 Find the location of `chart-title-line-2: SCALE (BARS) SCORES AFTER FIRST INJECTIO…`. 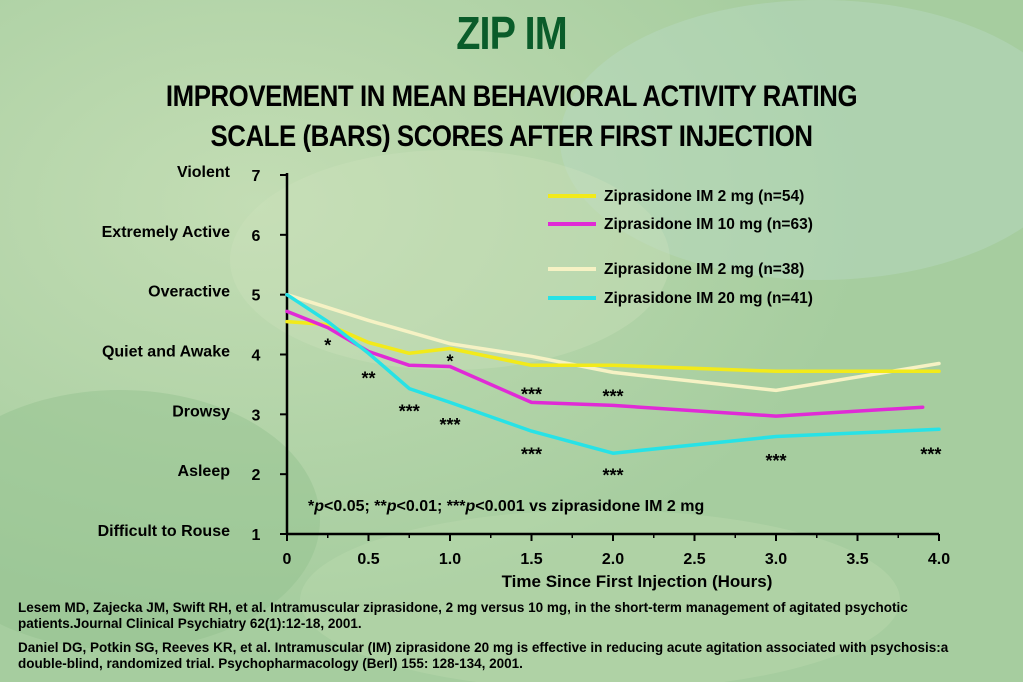

chart-title-line-2: SCALE (BARS) SCORES AFTER FIRST INJECTIO… is located at coordinates (511, 136).